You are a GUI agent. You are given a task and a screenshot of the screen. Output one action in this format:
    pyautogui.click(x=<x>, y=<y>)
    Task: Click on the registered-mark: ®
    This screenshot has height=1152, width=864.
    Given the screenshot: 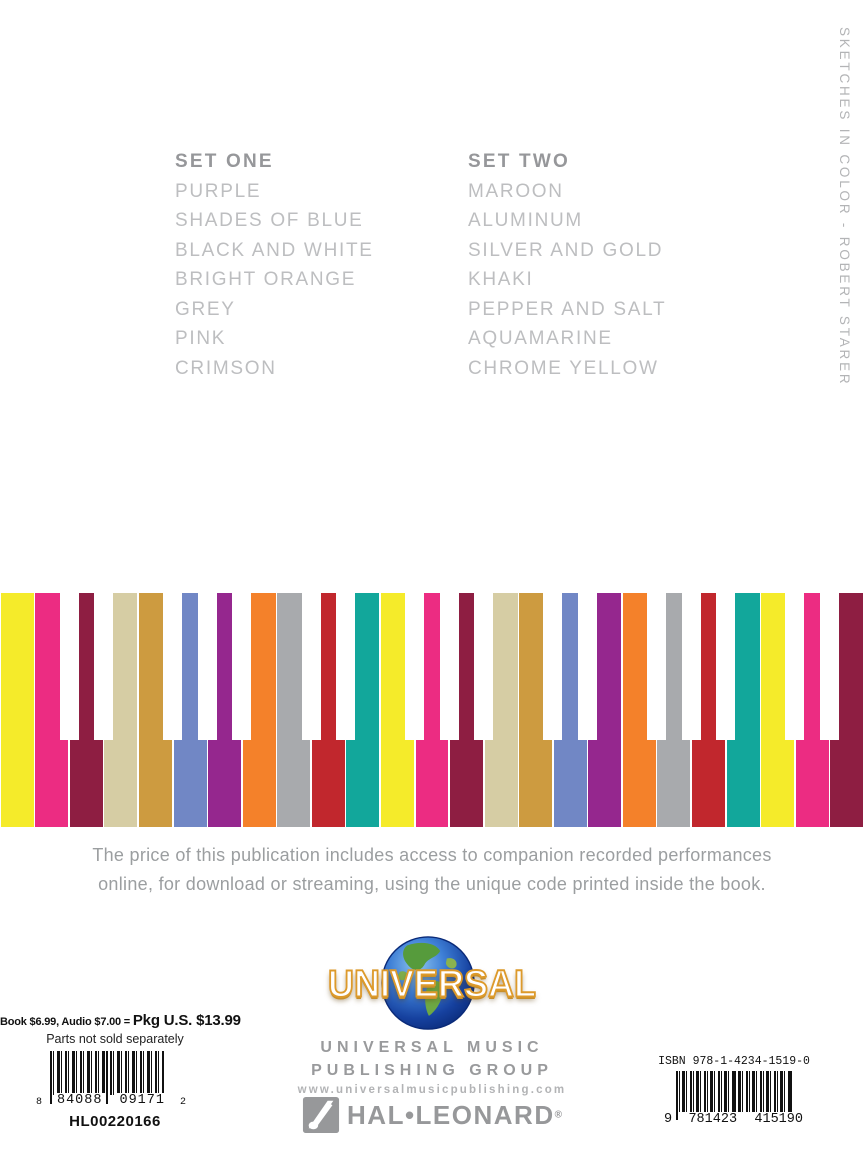 What is the action you would take?
    pyautogui.click(x=558, y=1115)
    